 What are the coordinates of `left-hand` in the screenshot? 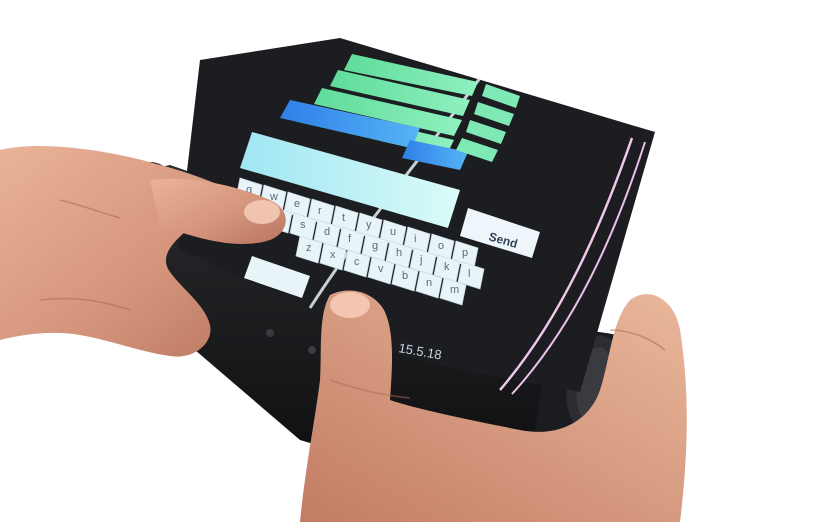 It's located at (143, 251).